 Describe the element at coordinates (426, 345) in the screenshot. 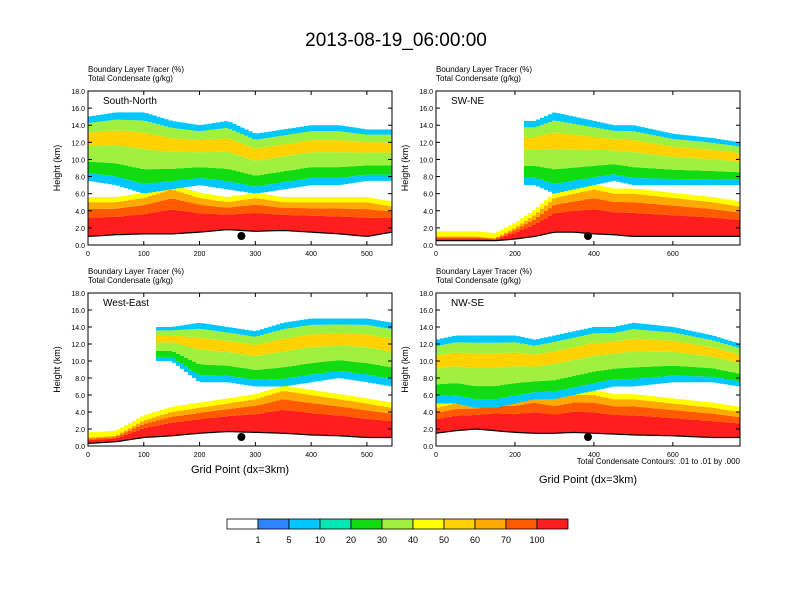

I see `y-tick-label: 12.0` at that location.